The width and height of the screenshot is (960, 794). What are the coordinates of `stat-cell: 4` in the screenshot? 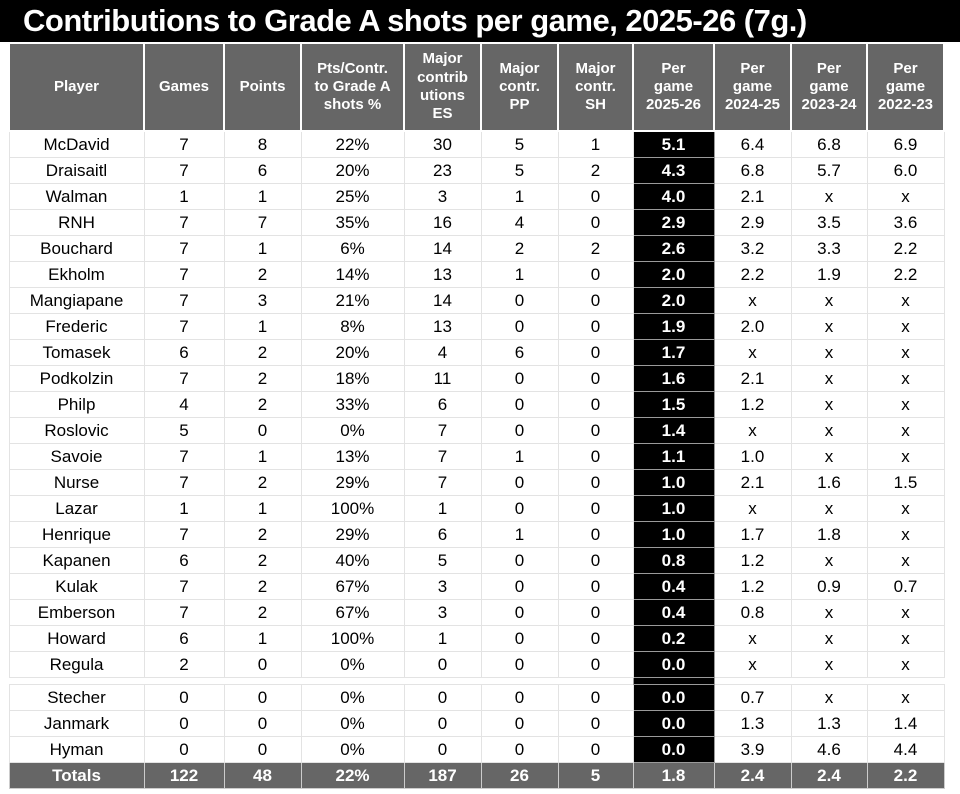 It's located at (519, 222).